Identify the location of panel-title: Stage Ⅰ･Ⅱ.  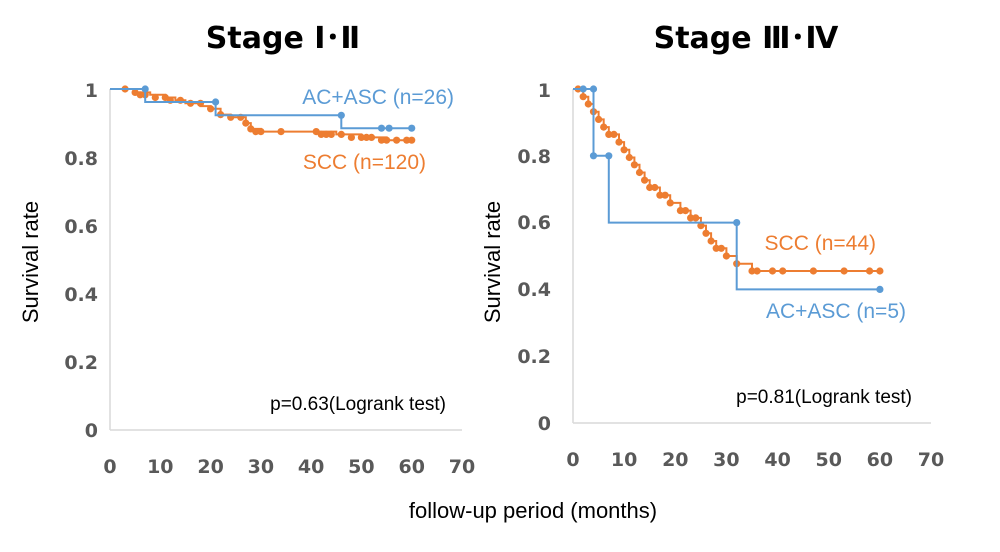
(283, 38).